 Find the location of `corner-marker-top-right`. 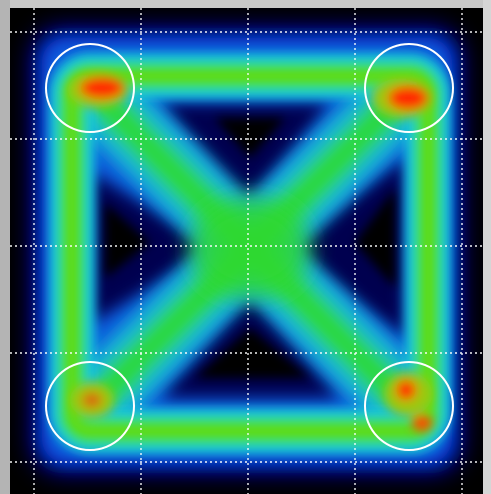

corner-marker-top-right is located at coordinates (409, 88).